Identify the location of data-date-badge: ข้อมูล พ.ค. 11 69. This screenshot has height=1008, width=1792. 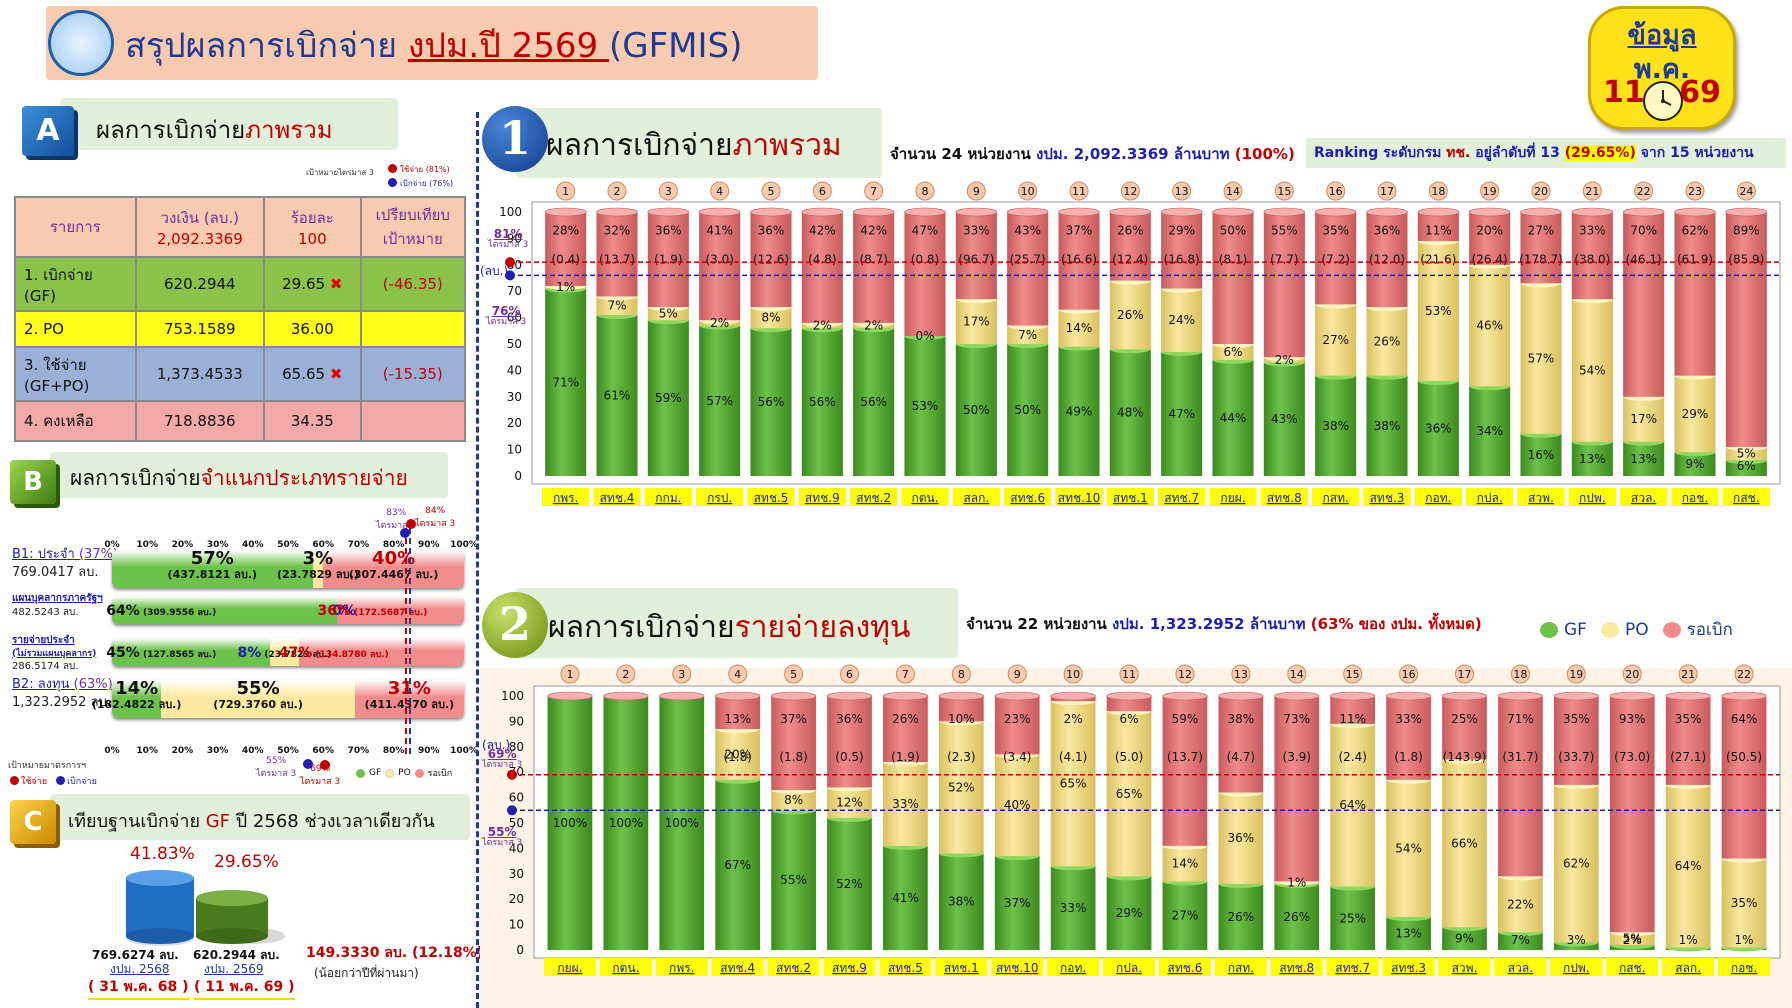
(1662, 68).